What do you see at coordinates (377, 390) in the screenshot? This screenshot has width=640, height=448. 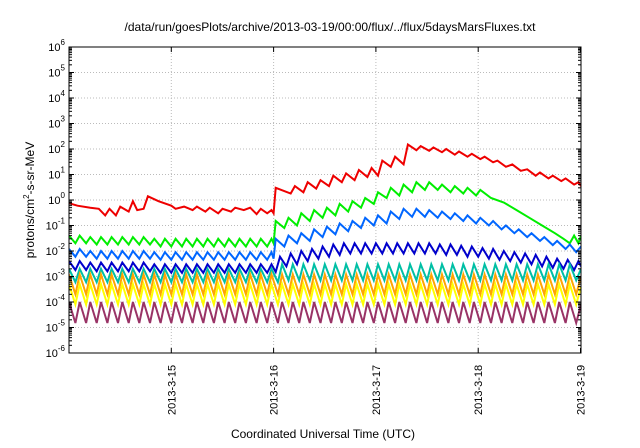 I see `x-tick-label: 2013-3-17` at bounding box center [377, 390].